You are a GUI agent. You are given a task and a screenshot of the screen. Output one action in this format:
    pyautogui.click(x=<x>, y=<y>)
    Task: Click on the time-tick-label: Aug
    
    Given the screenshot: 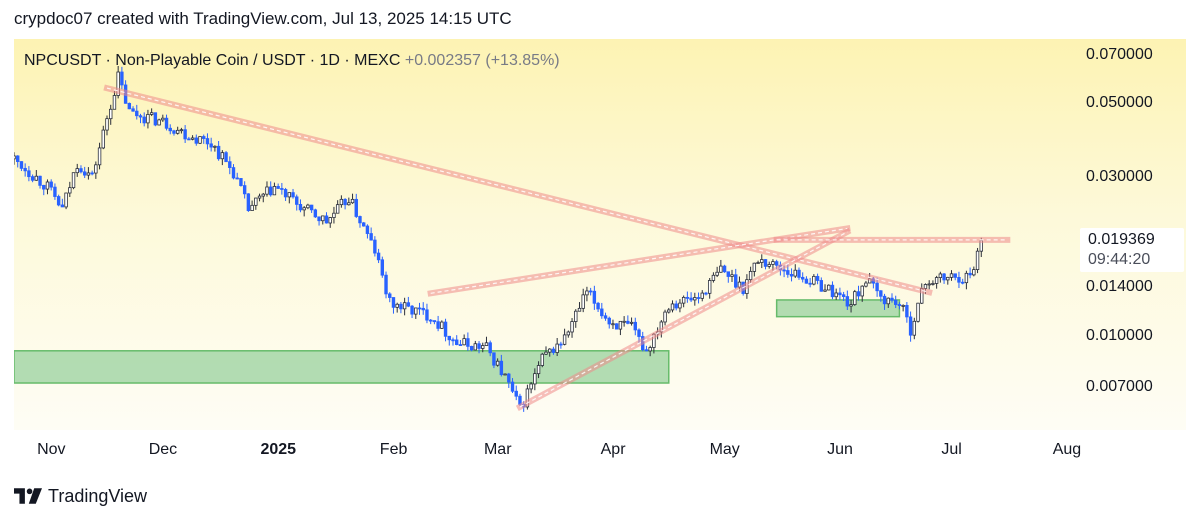 What is the action you would take?
    pyautogui.click(x=1067, y=449)
    